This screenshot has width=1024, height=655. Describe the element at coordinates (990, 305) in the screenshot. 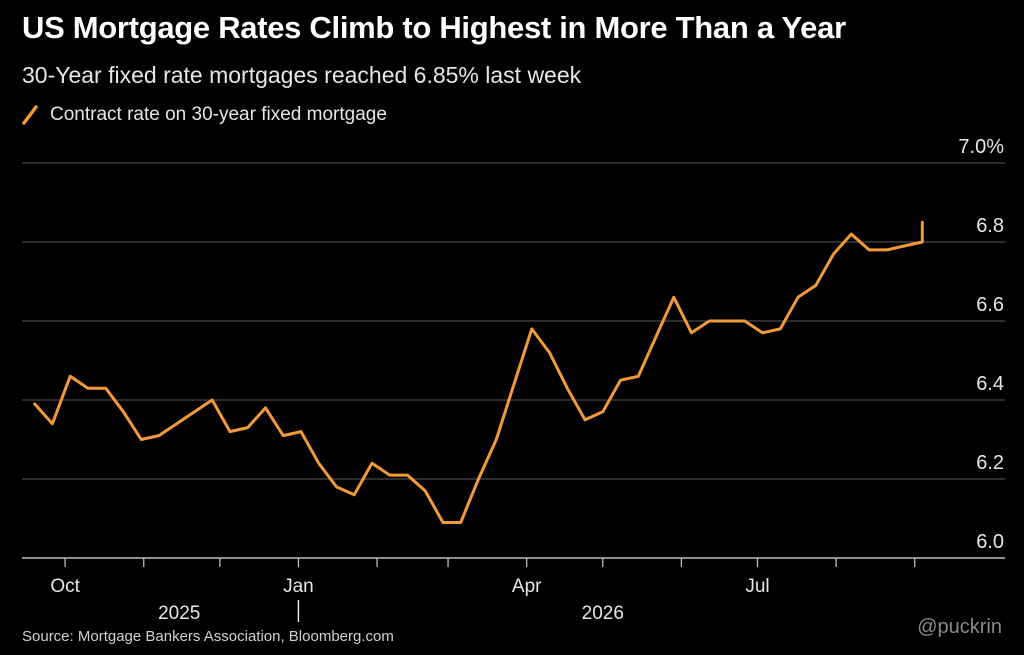

I see `y-tick-label: 6.6` at that location.